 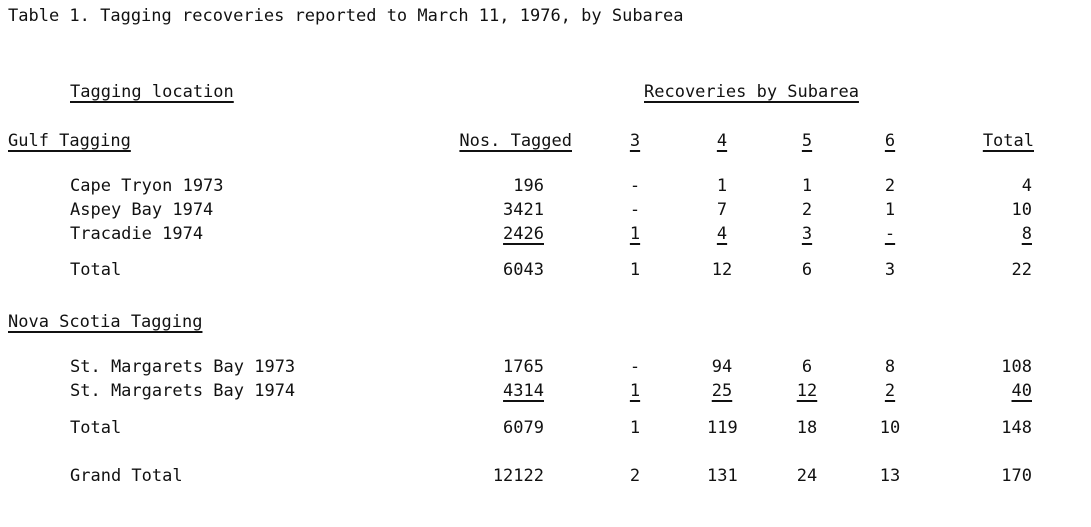 I want to click on subtotal-tagged: 6043, so click(x=523, y=270).